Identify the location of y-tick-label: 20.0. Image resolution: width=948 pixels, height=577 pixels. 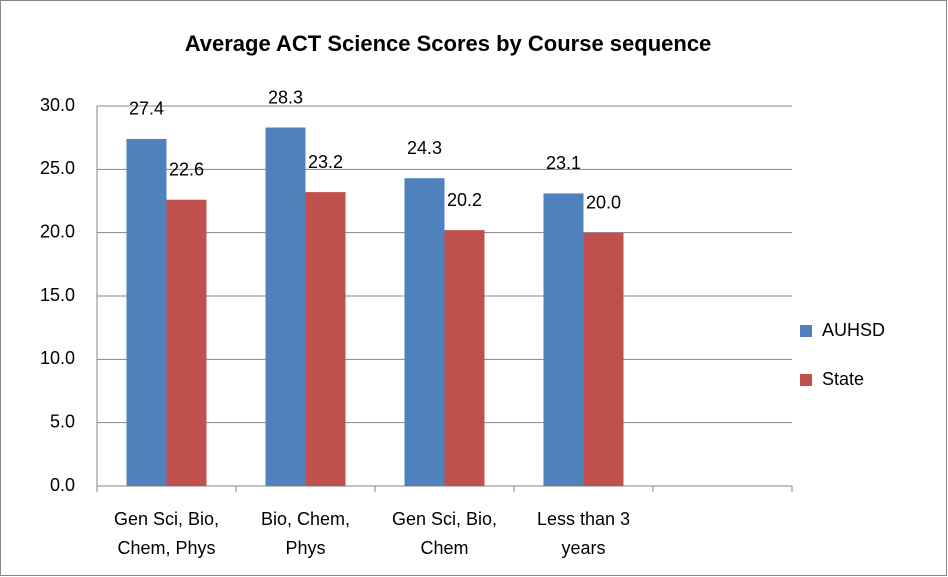
(57, 231).